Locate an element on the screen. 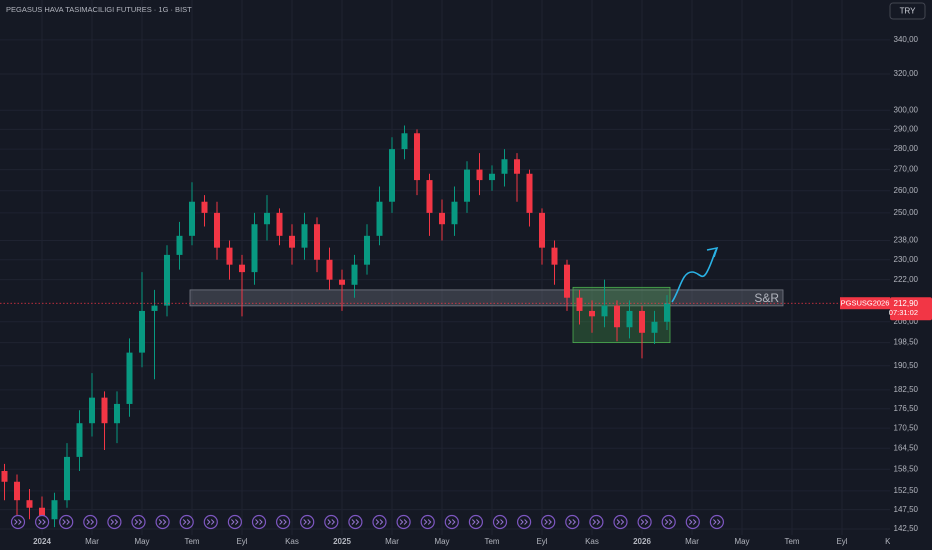 This screenshot has height=550, width=932. currency-label: TRY is located at coordinates (908, 11).